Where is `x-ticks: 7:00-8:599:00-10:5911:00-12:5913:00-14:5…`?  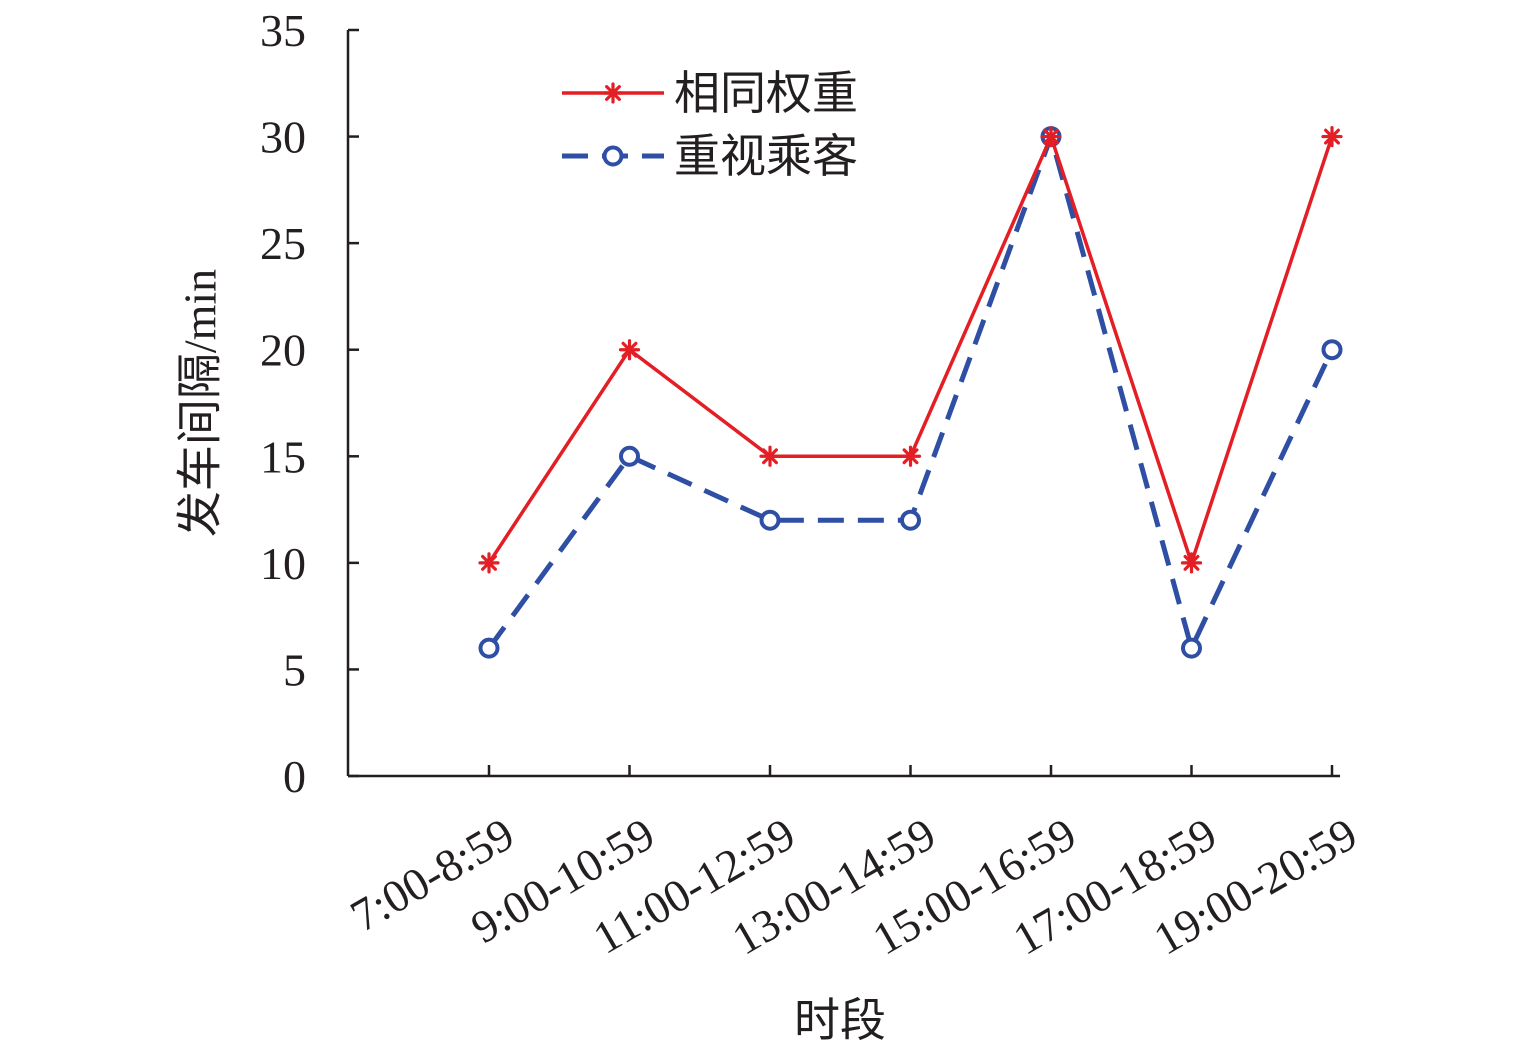
x-ticks: 7:00-8:599:00-10:5911:00-12:5913:00-14:5… is located at coordinates (853, 865).